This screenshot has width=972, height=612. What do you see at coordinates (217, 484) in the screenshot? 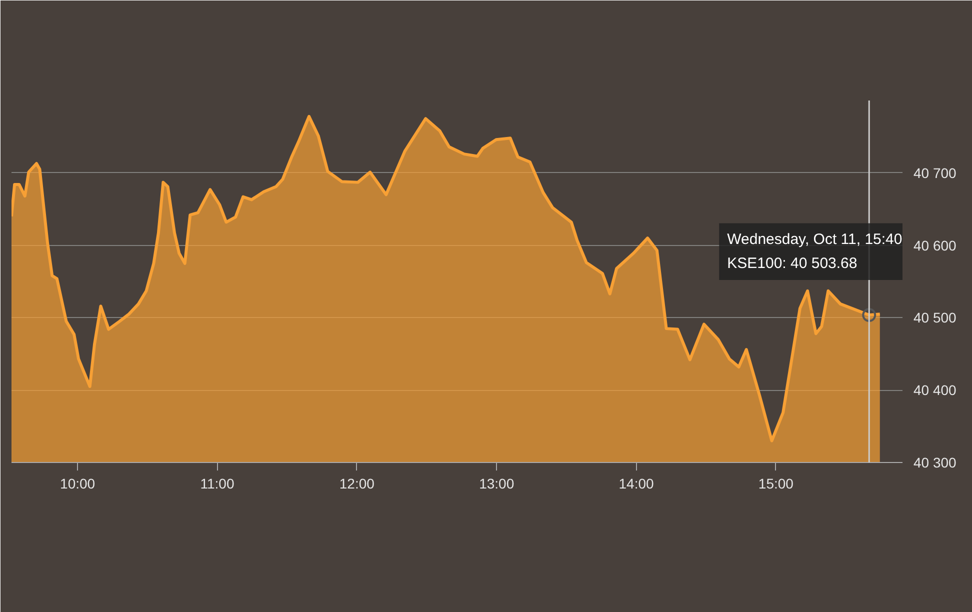
I see `x-tick-label: 11:00` at bounding box center [217, 484].